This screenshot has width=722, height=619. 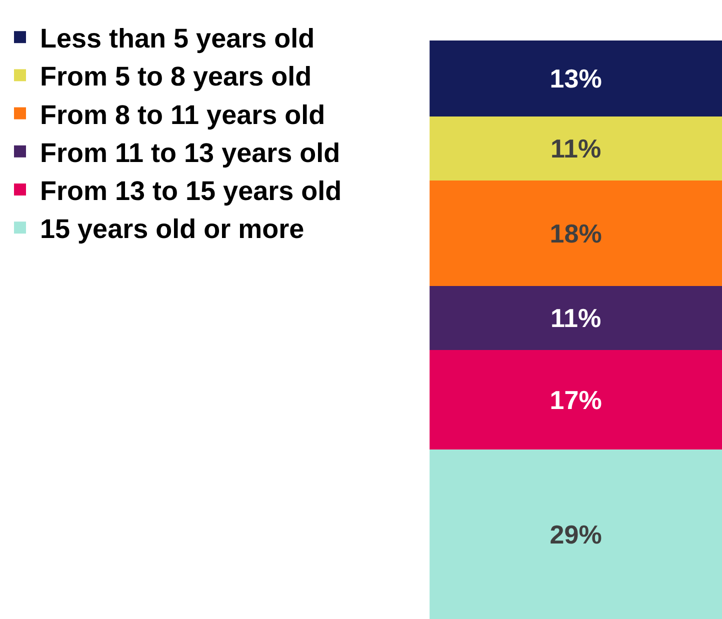 What do you see at coordinates (183, 115) in the screenshot?
I see `legend-label: From 8 to 11 years old` at bounding box center [183, 115].